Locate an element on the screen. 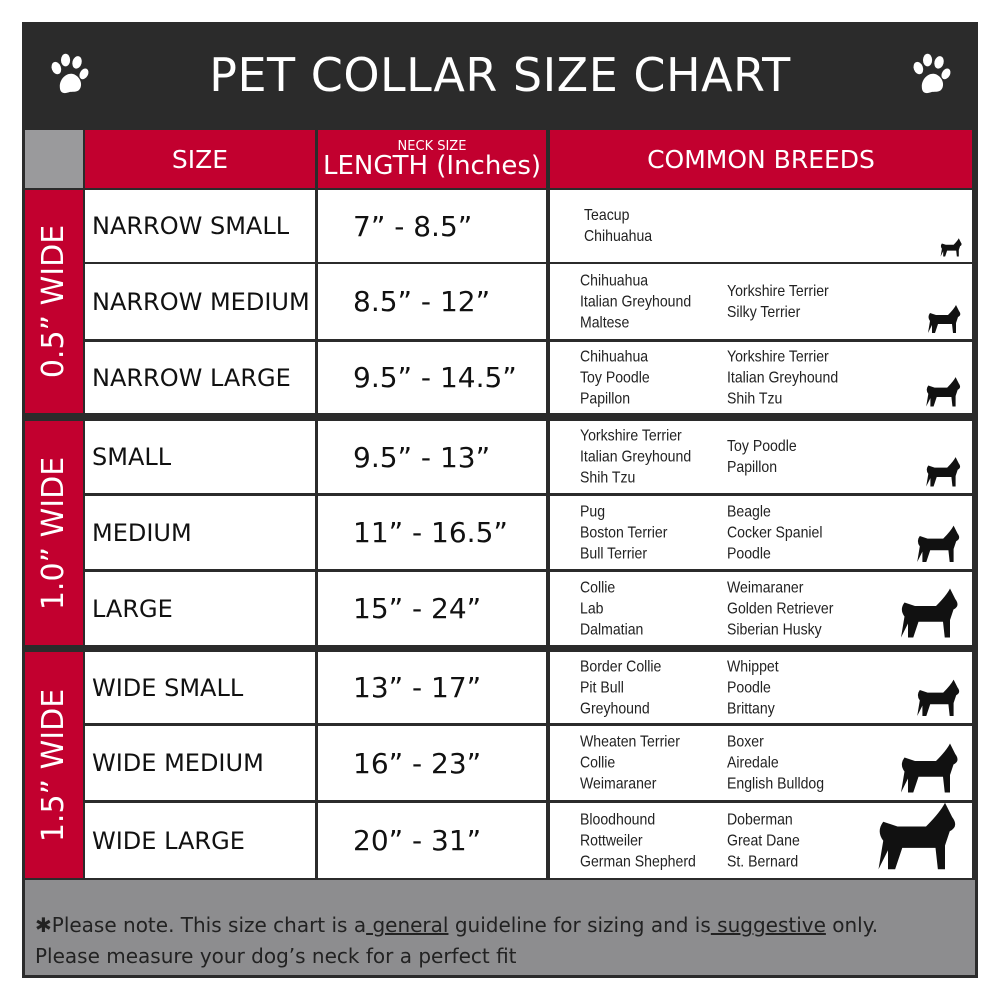  breed-name: Greyhound is located at coordinates (615, 708).